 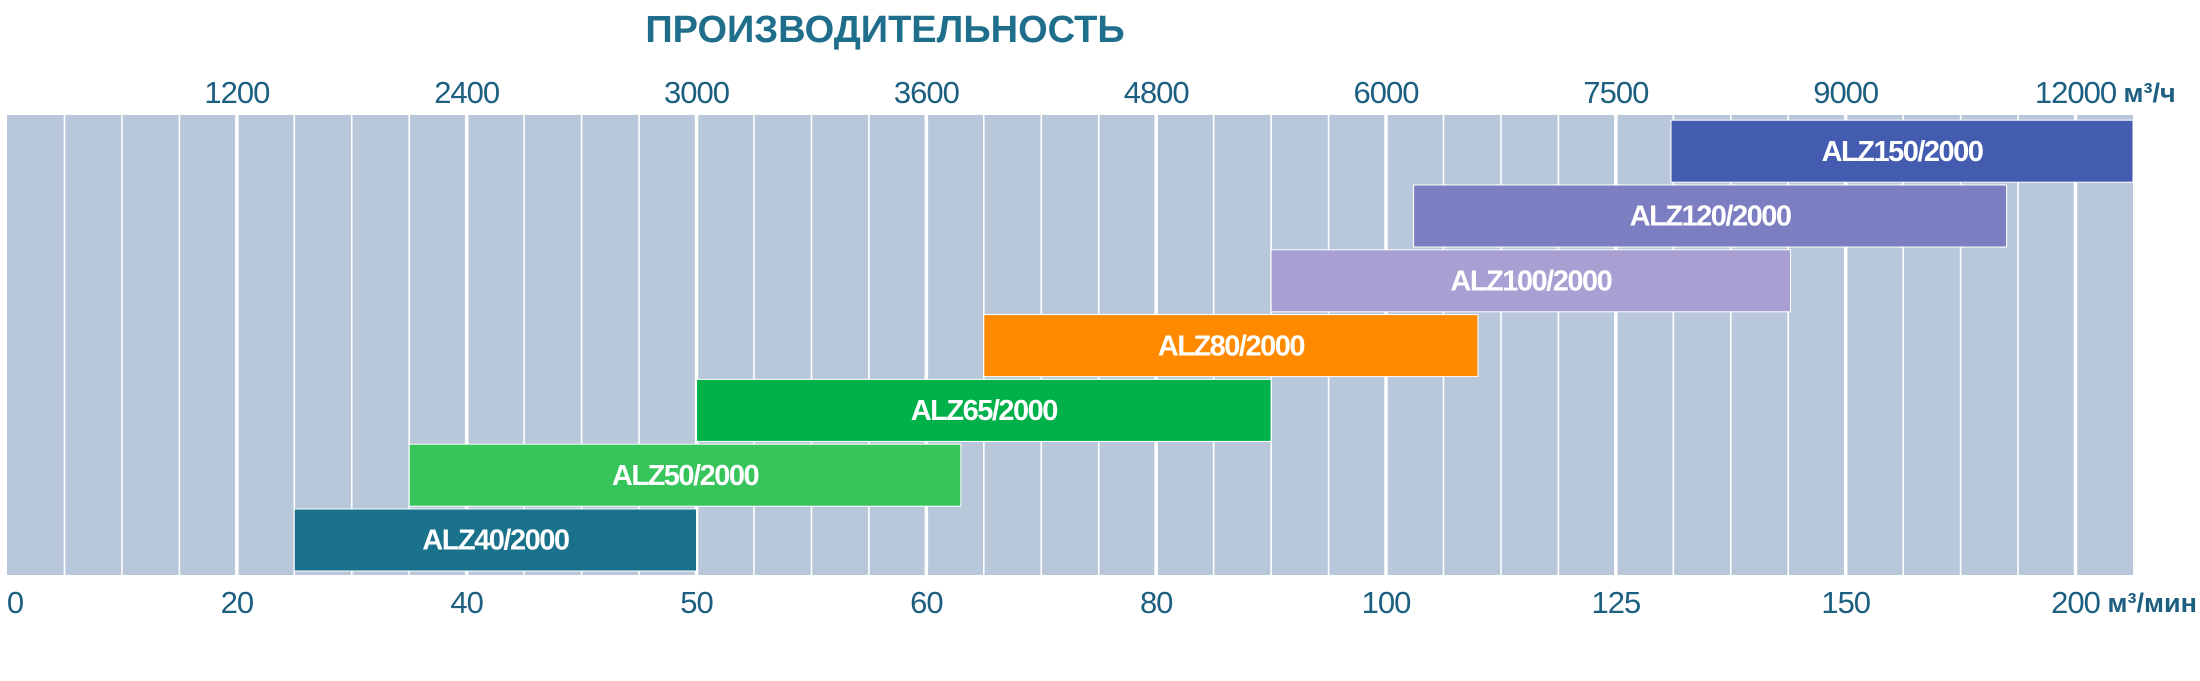 What do you see at coordinates (1616, 92) in the screenshot?
I see `x2-tick-label: 7500` at bounding box center [1616, 92].